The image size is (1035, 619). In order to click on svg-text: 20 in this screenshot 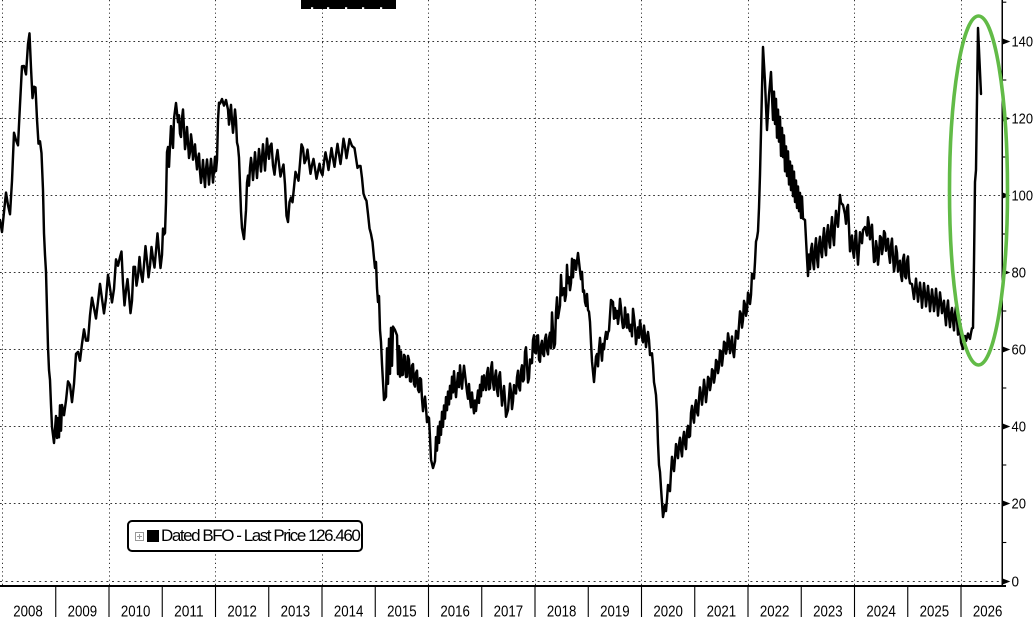, I will do `click(1019, 505)`.